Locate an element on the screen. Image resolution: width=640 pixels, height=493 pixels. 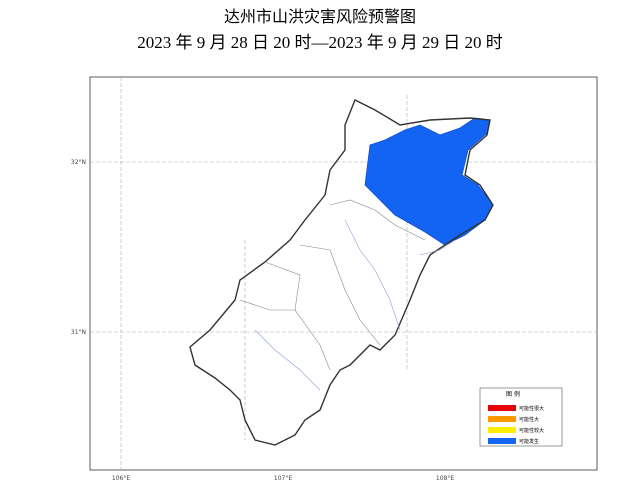
title: 达州市山洪灾害风险预警图 is located at coordinates (320, 17).